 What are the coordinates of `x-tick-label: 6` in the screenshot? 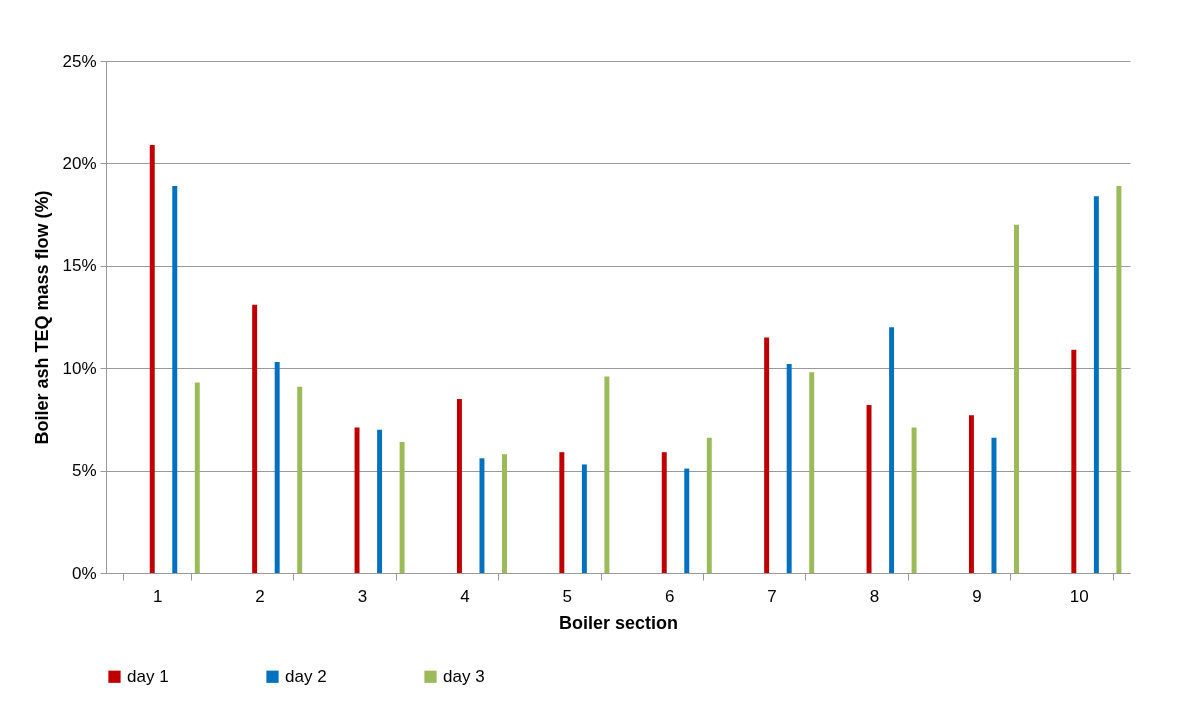 It's located at (669, 596).